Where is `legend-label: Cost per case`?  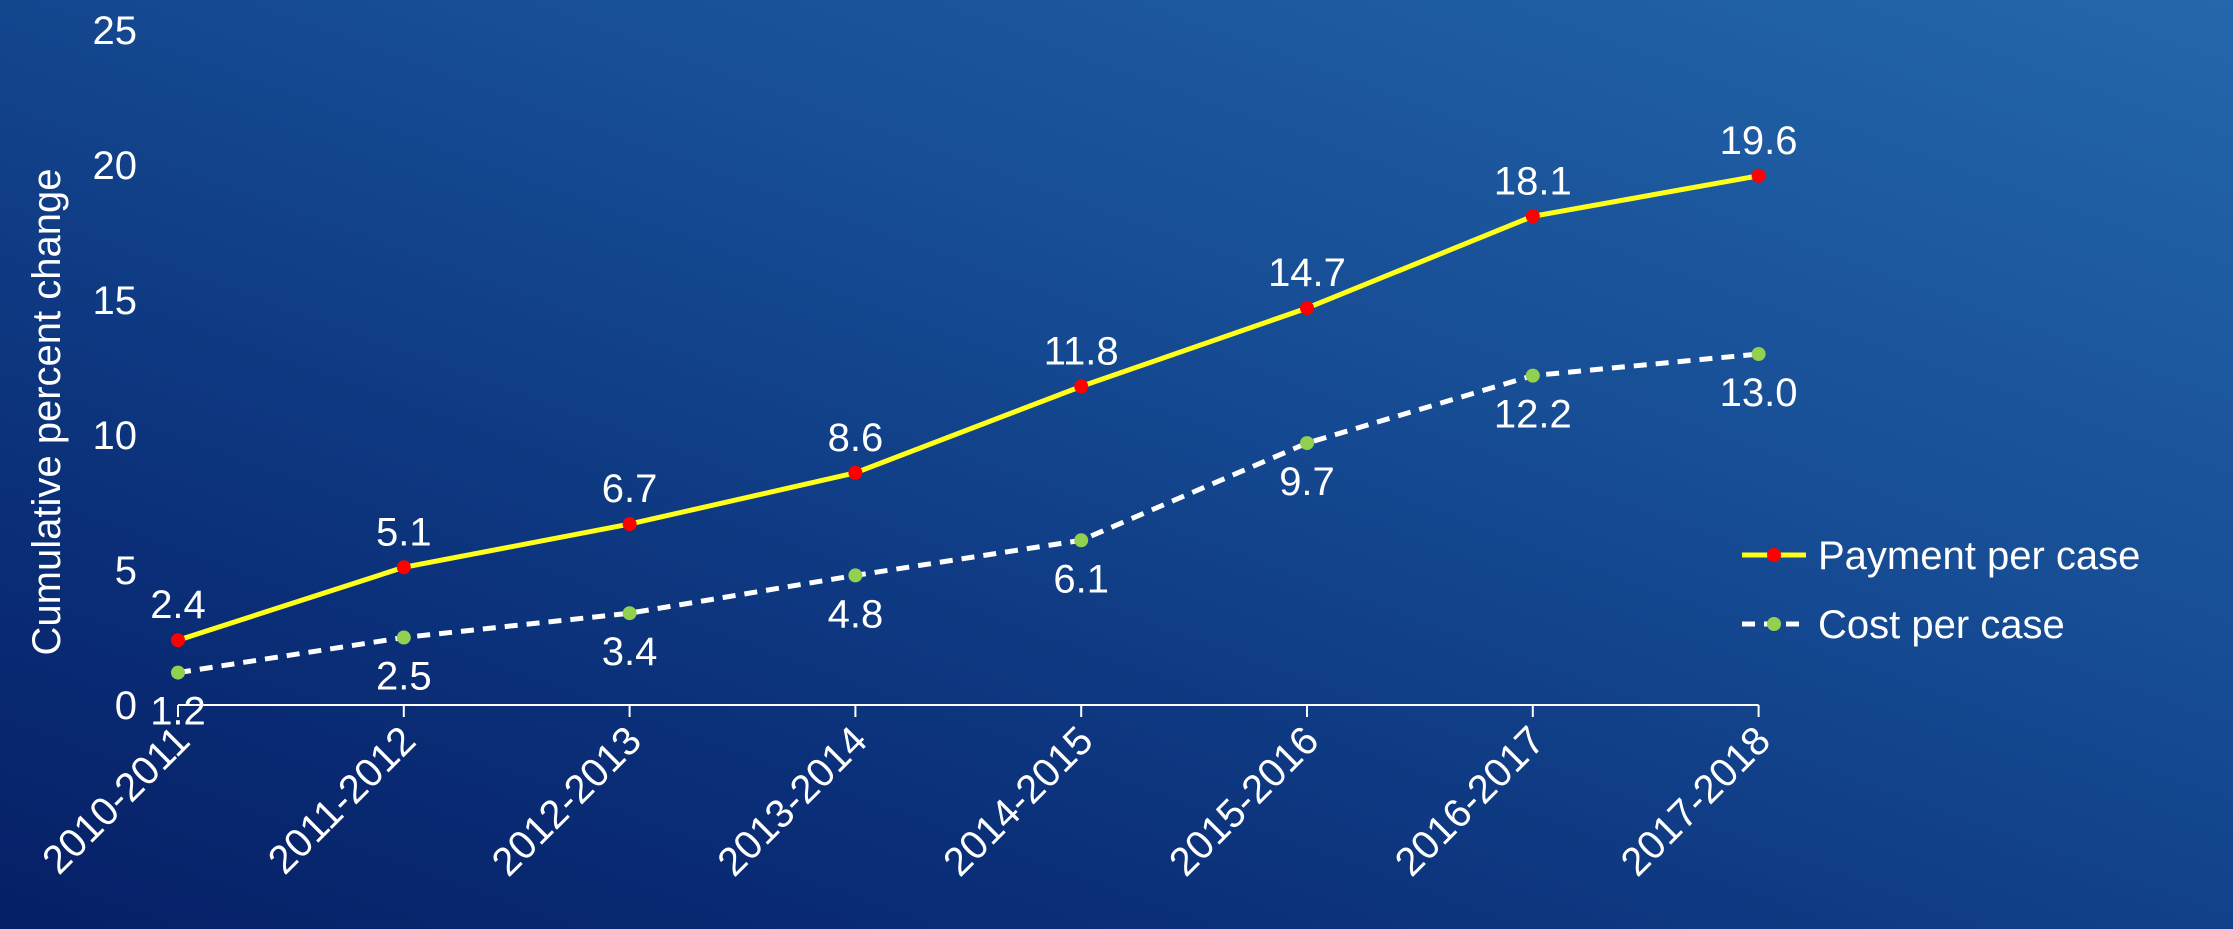 legend-label: Cost per case is located at coordinates (1941, 625).